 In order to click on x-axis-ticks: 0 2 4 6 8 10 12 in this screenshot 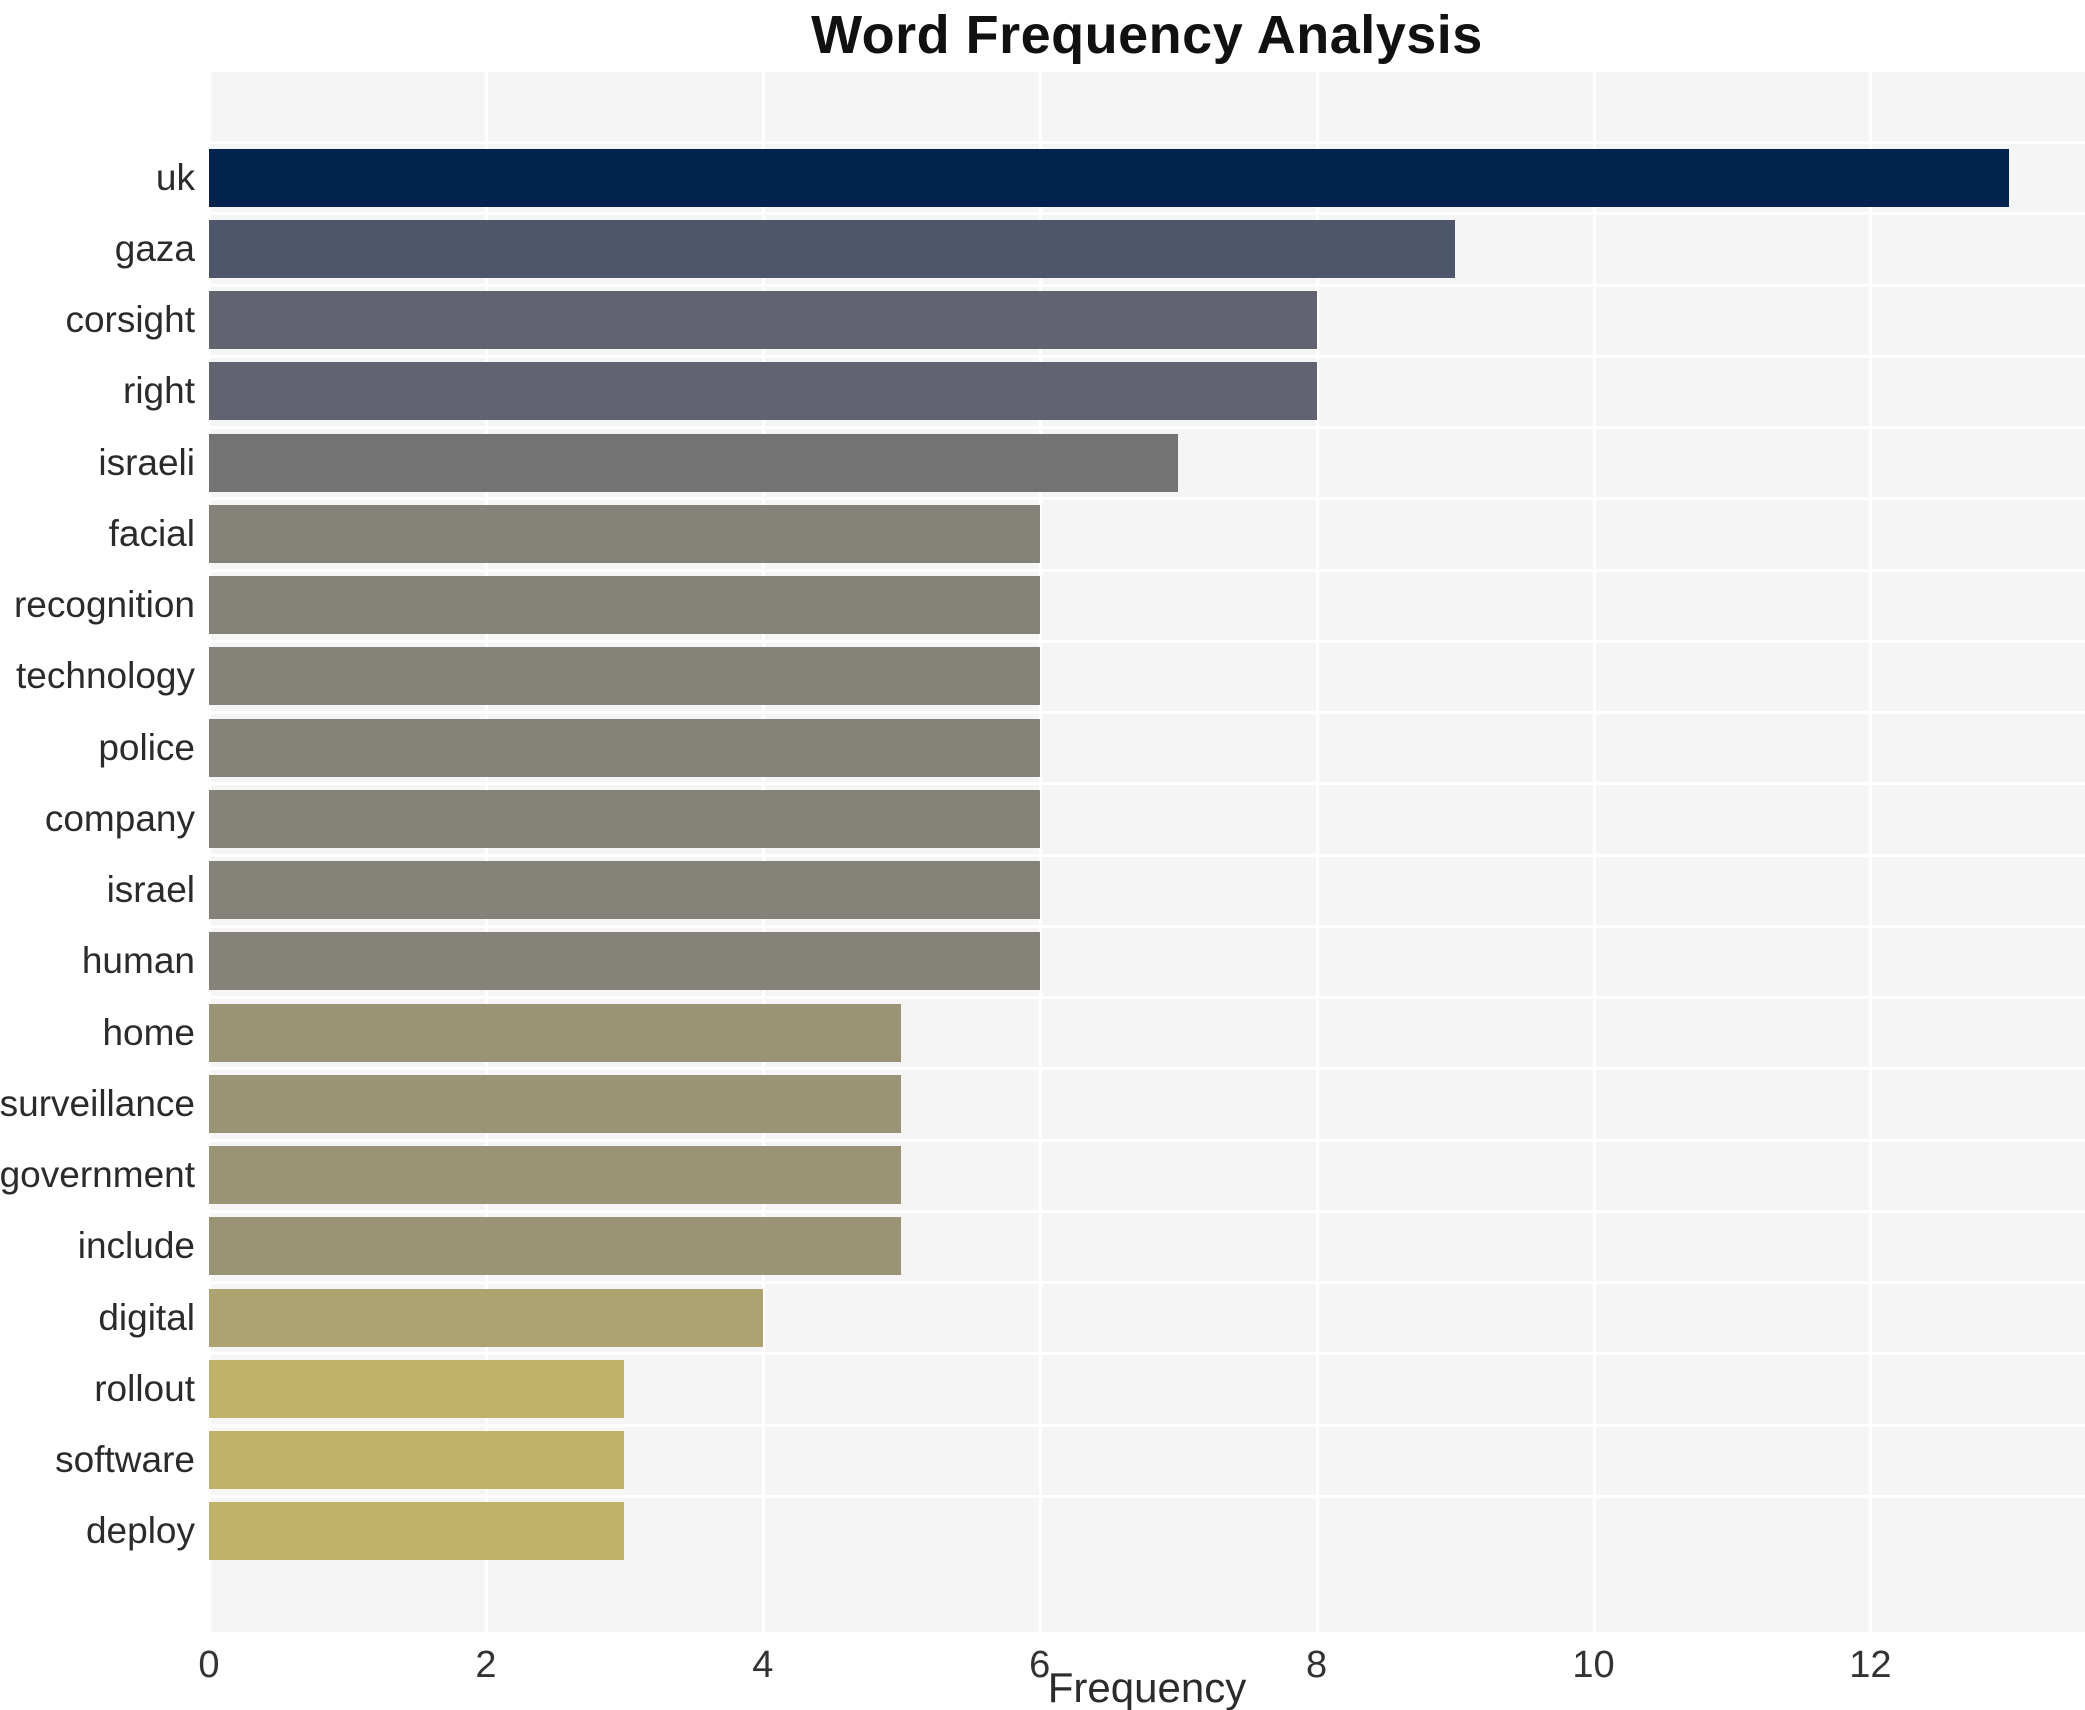, I will do `click(1141, 1666)`.